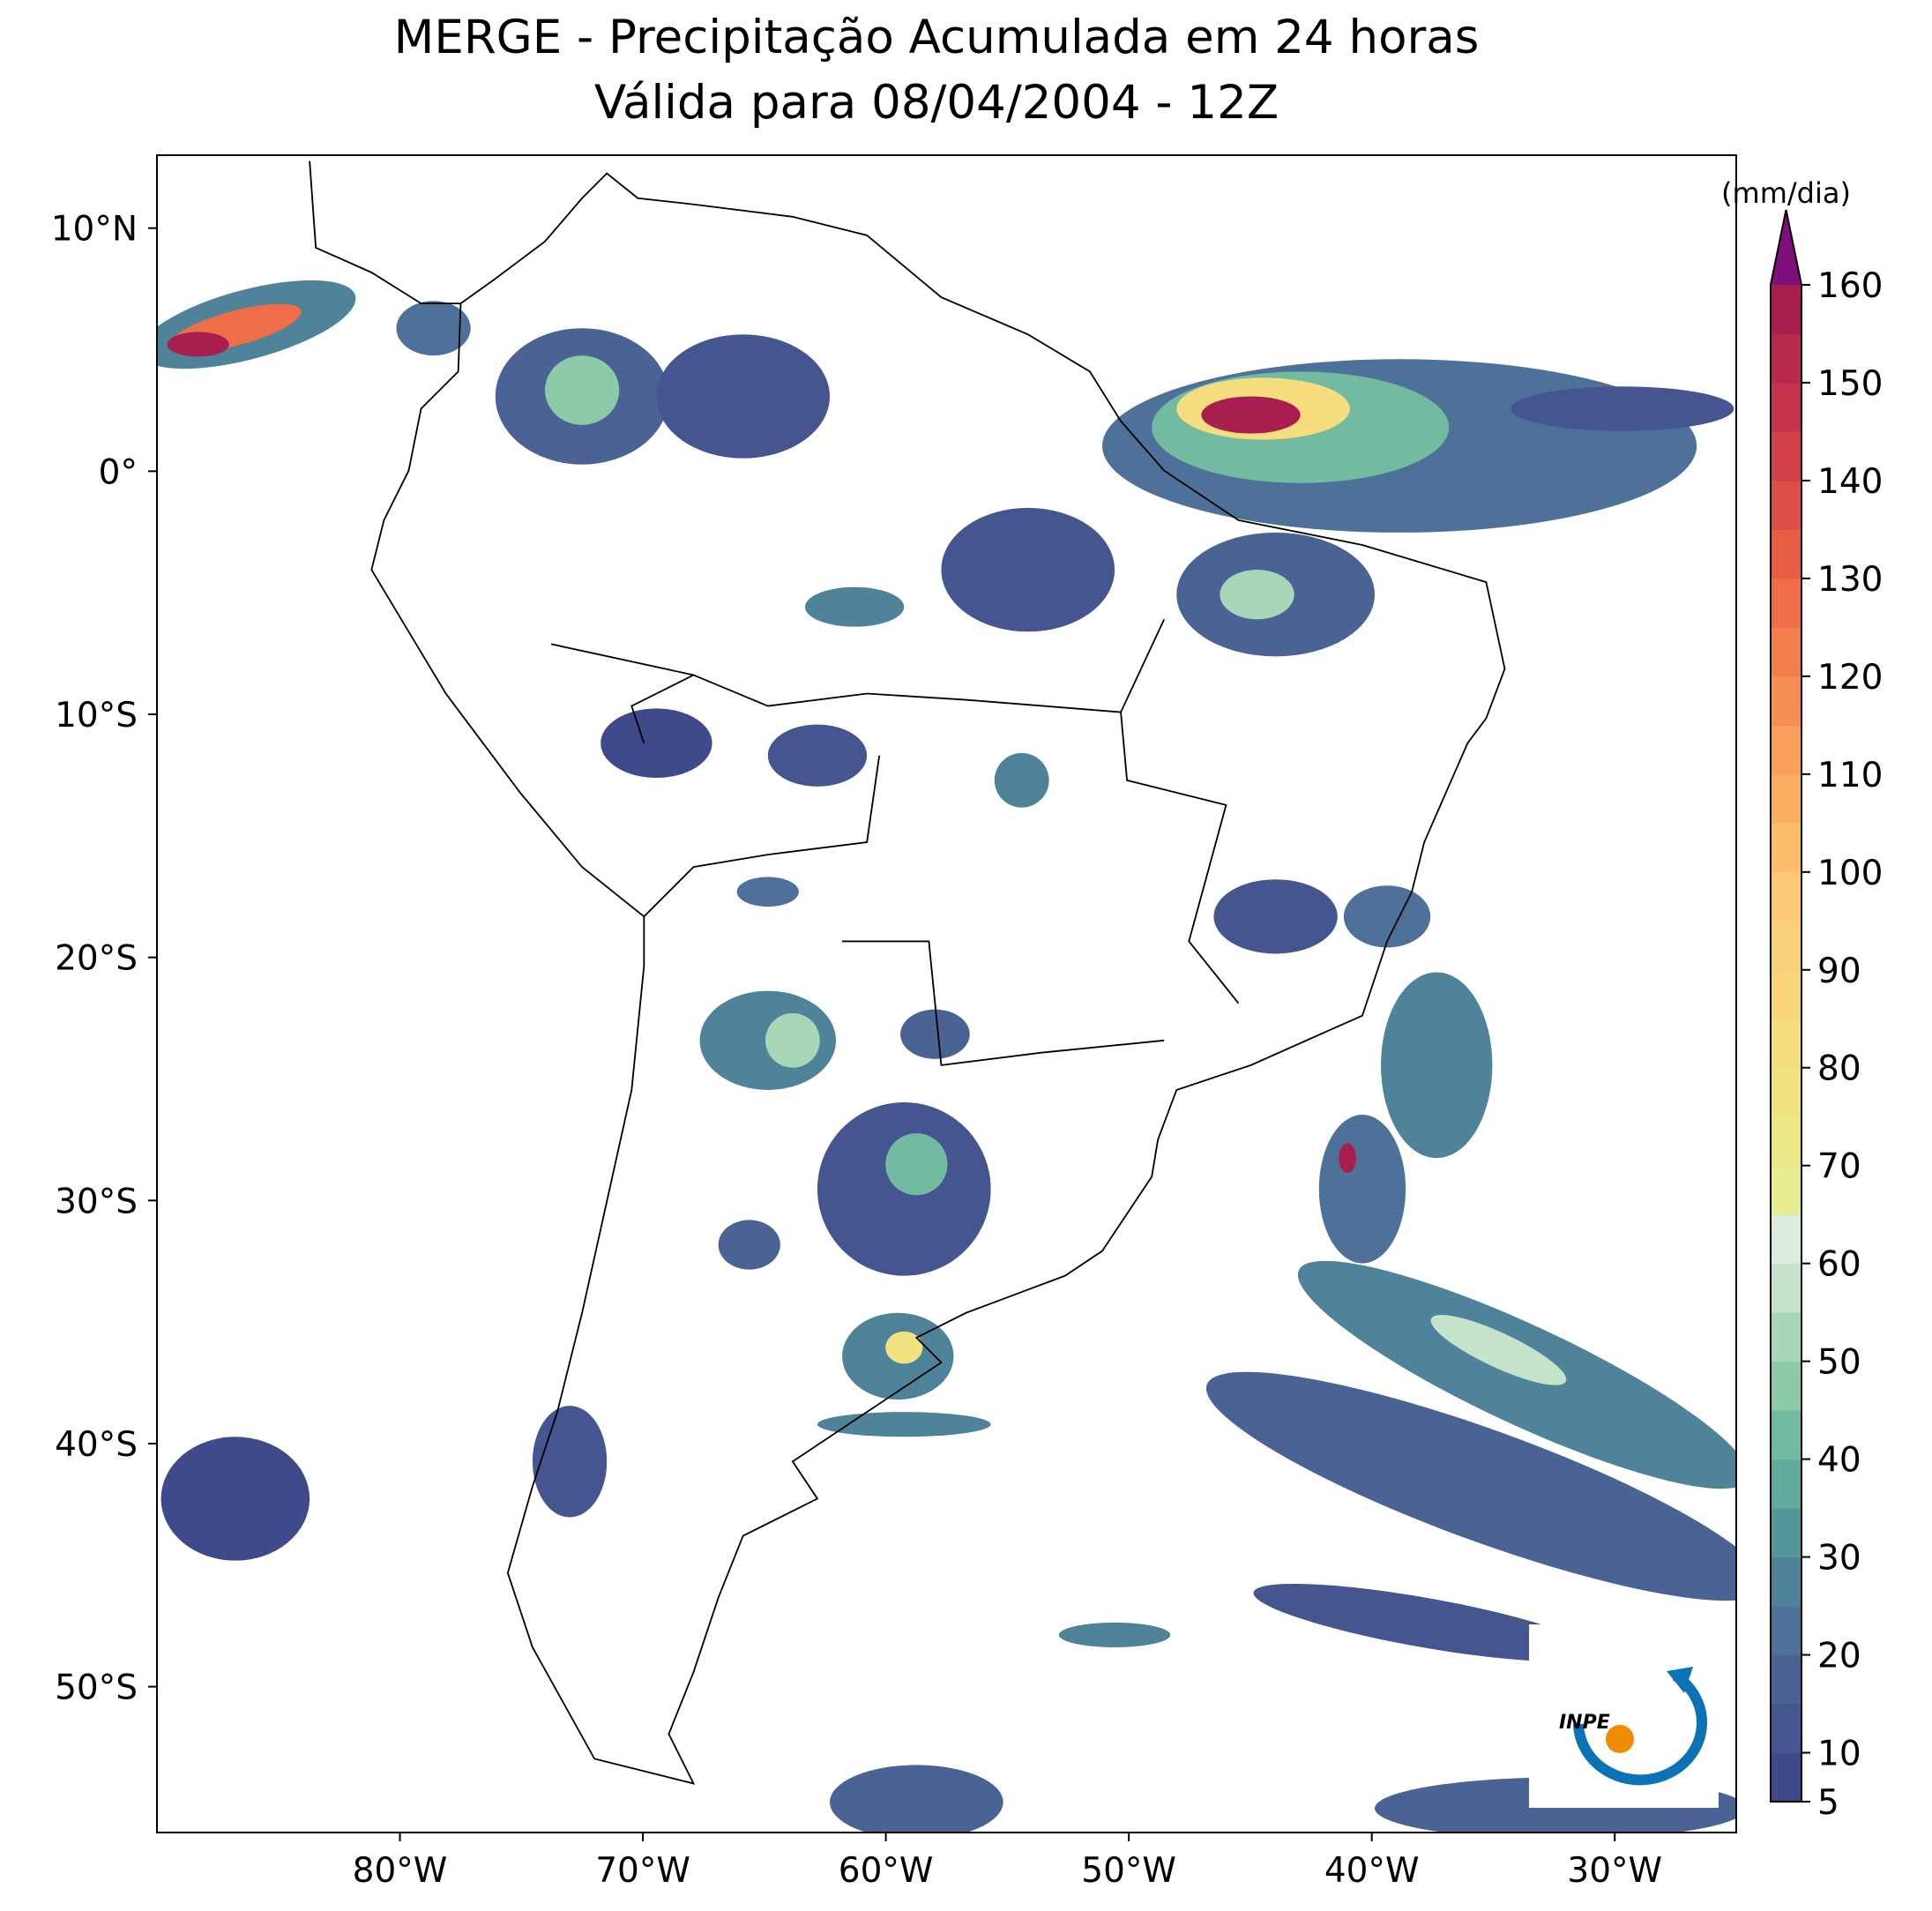  I want to click on y-tick-label: 40°S, so click(96, 1445).